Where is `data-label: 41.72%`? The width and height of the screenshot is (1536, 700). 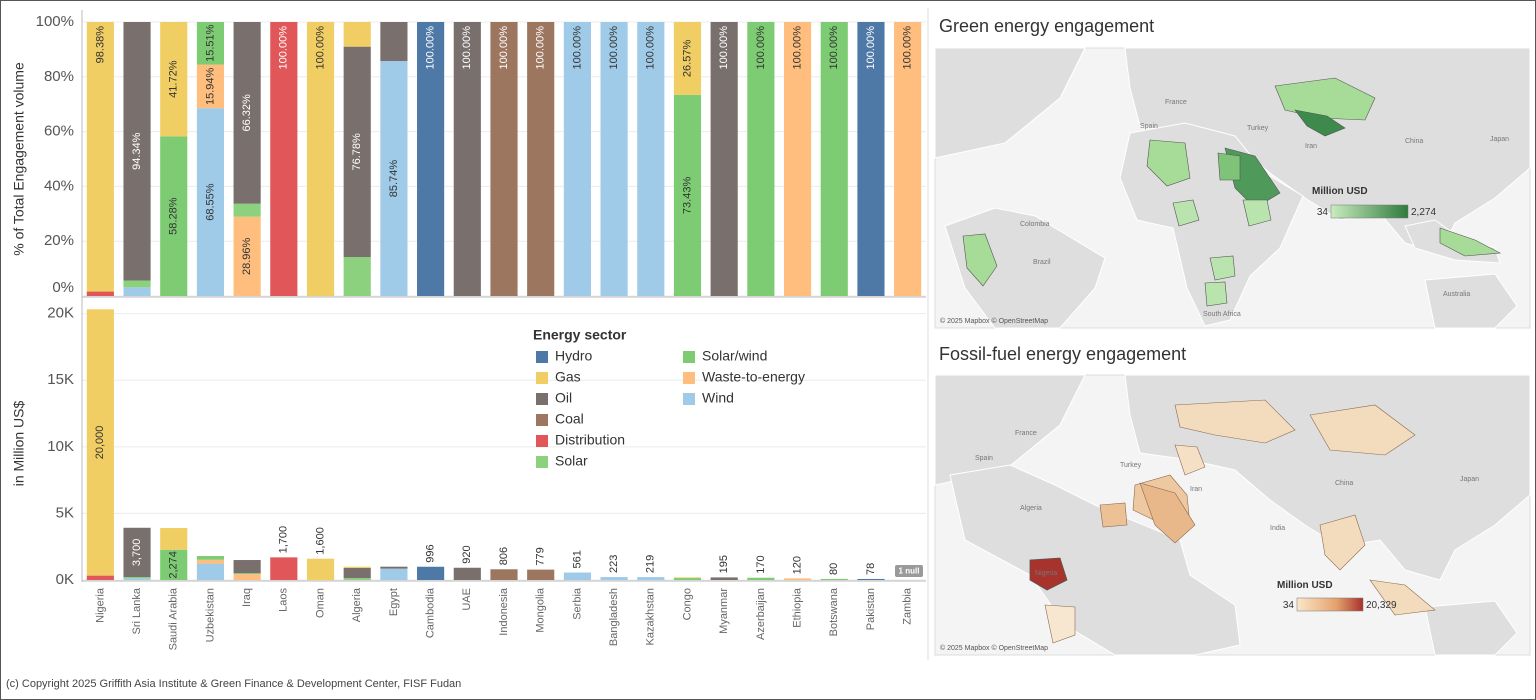 data-label: 41.72% is located at coordinates (174, 79).